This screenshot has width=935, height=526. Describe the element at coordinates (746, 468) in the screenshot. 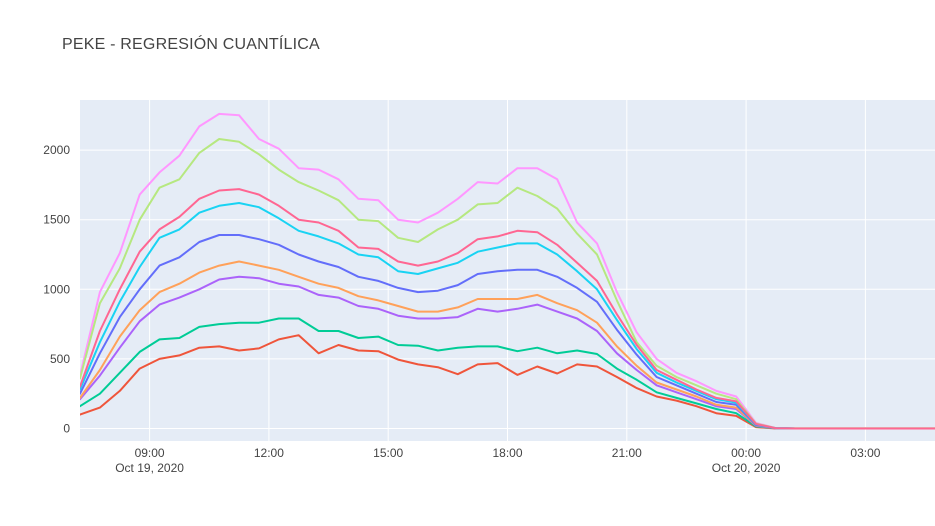

I see `x-tick-sublabel: Oct 20, 2020` at that location.